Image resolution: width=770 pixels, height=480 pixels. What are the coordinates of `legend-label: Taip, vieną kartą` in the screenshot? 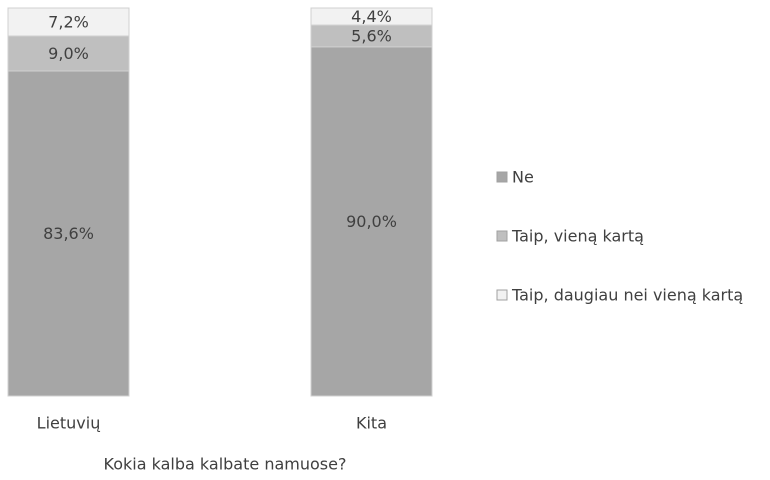 It's located at (577, 236).